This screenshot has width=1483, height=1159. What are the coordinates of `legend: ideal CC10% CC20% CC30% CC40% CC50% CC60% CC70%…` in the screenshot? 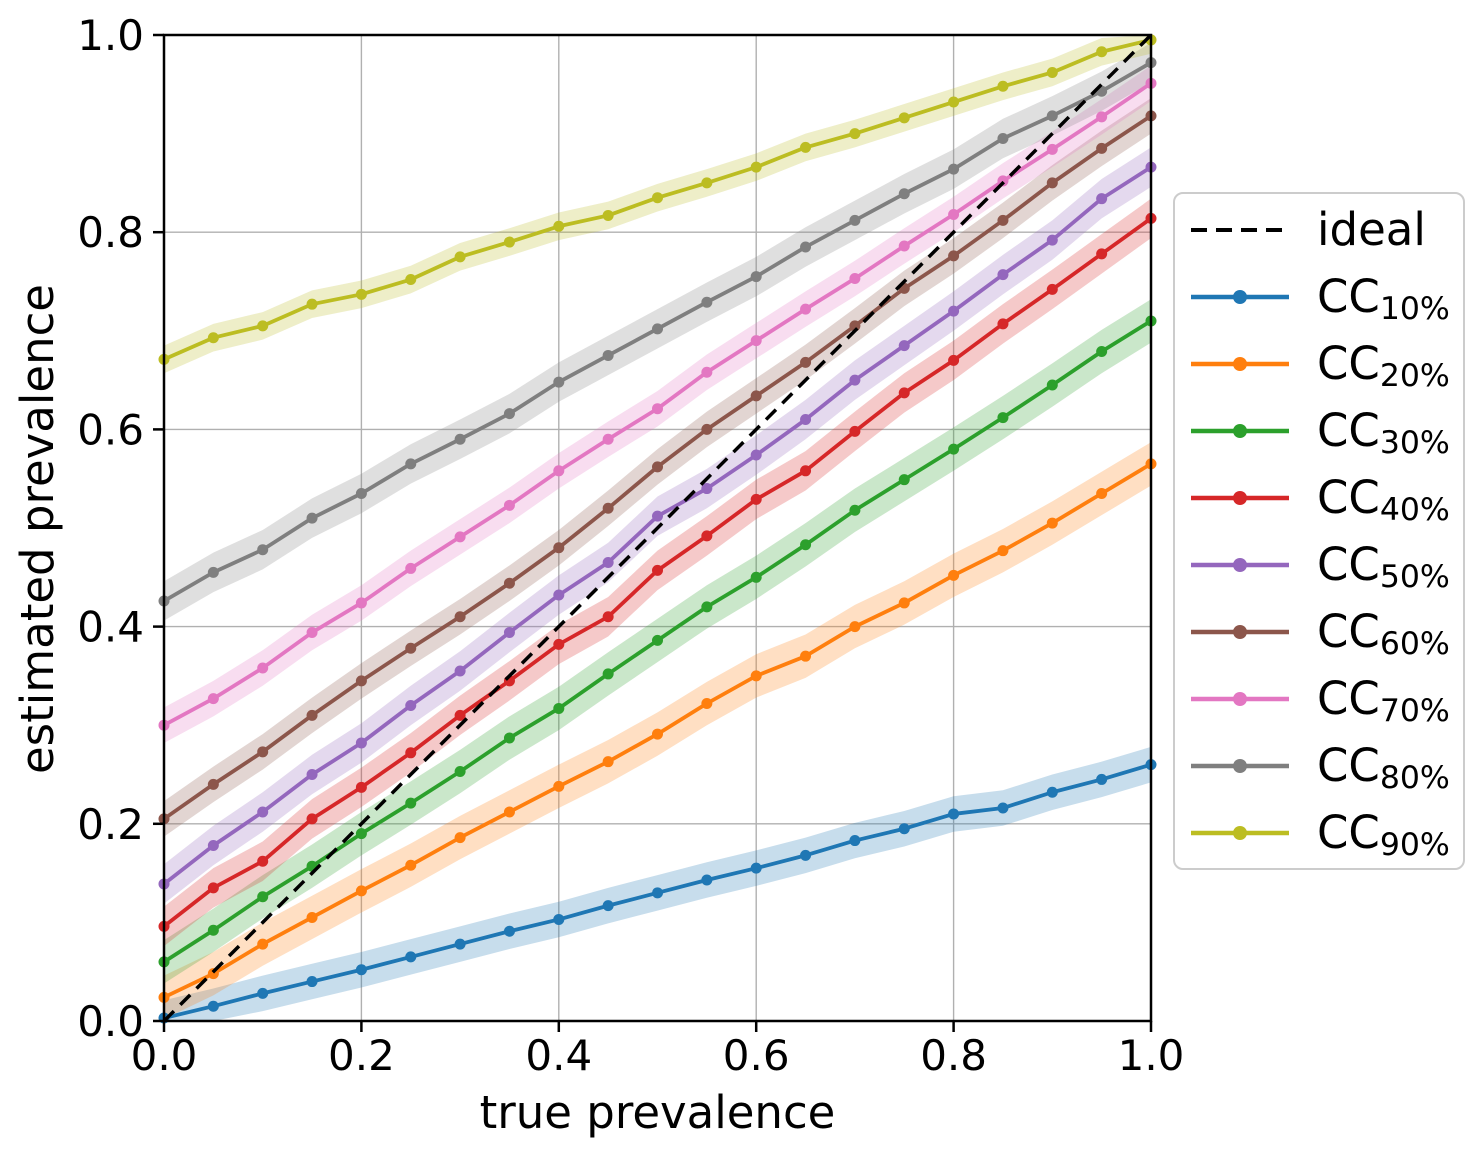 It's located at (1319, 531).